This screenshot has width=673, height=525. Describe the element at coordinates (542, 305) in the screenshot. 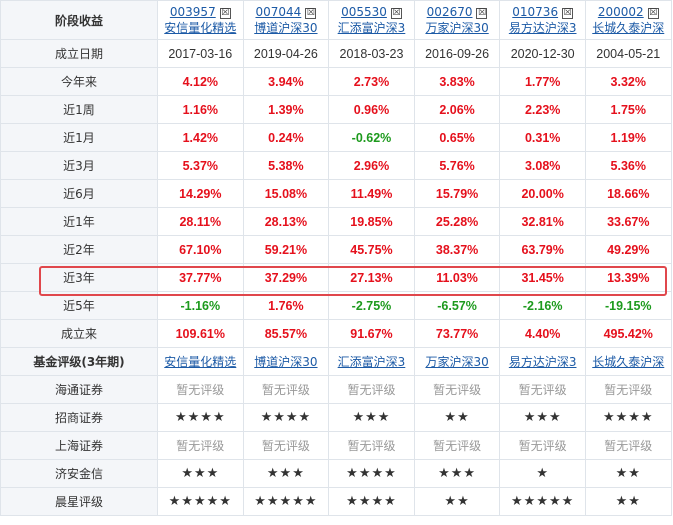

I see `return-value: -2.16%` at that location.